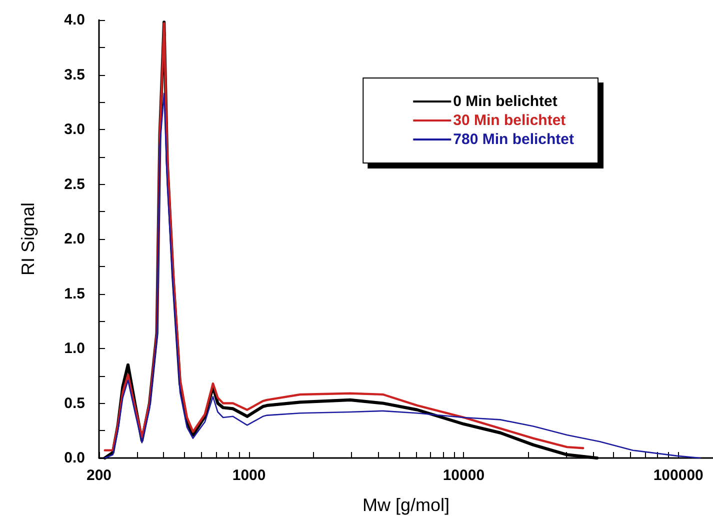 Image resolution: width=713 pixels, height=524 pixels. Describe the element at coordinates (678, 475) in the screenshot. I see `x-tick-label: 100000` at that location.